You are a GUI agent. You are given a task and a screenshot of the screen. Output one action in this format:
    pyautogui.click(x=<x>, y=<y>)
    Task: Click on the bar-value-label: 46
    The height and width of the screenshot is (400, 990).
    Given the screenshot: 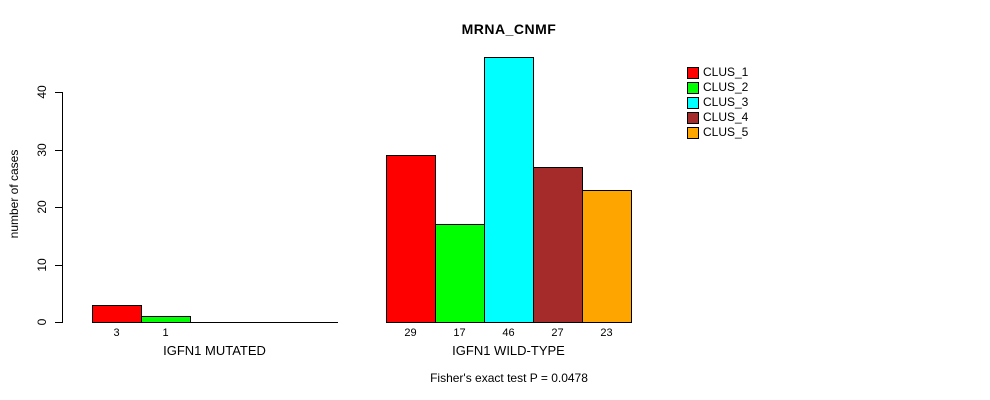 What is the action you would take?
    pyautogui.click(x=508, y=333)
    